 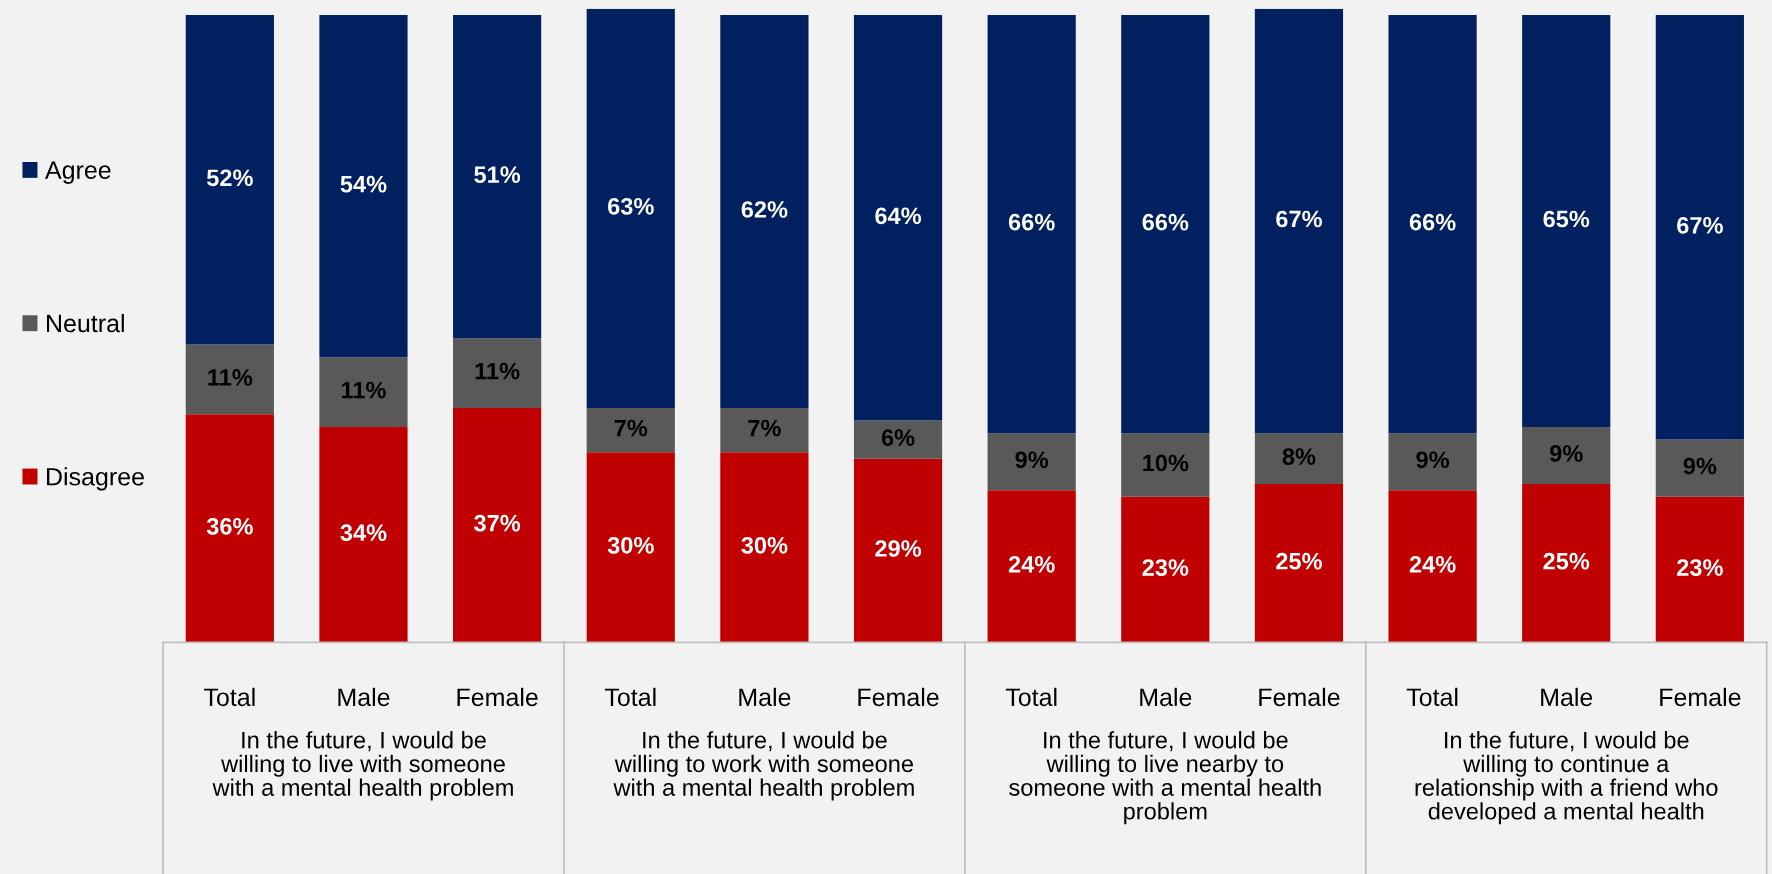 I want to click on data-label: 63%, so click(x=630, y=206).